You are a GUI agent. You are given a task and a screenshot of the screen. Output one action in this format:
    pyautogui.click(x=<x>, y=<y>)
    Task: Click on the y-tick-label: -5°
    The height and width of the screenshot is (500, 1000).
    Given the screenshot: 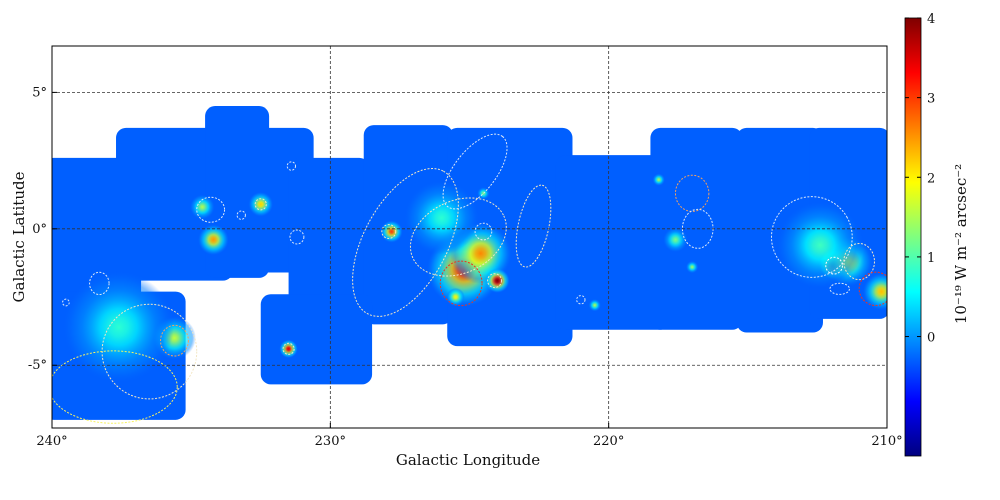 What is the action you would take?
    pyautogui.click(x=37, y=365)
    